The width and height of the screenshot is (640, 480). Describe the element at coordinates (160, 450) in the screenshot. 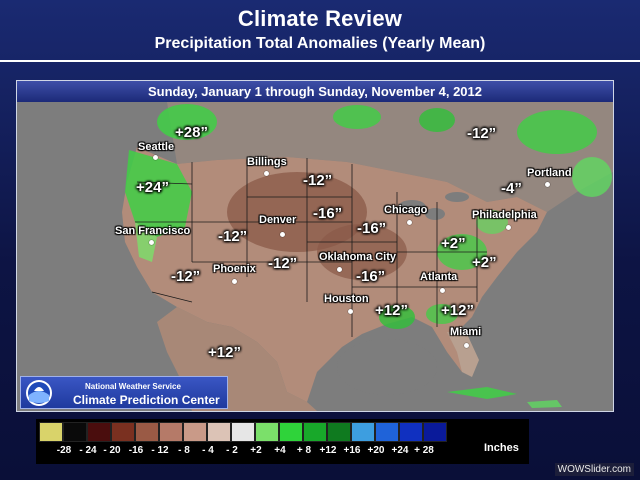

I see `legend-tick-label: - 12` at that location.